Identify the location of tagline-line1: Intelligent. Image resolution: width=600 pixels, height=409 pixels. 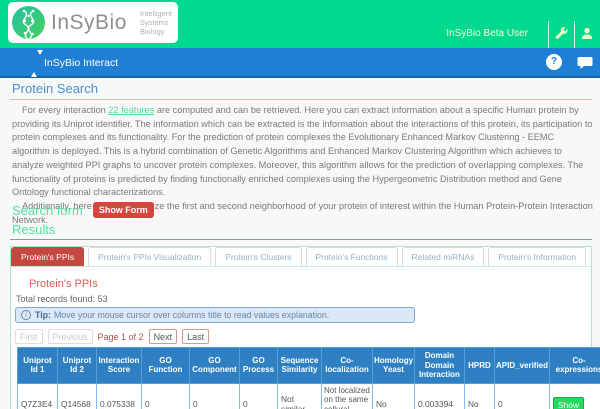
(155, 13).